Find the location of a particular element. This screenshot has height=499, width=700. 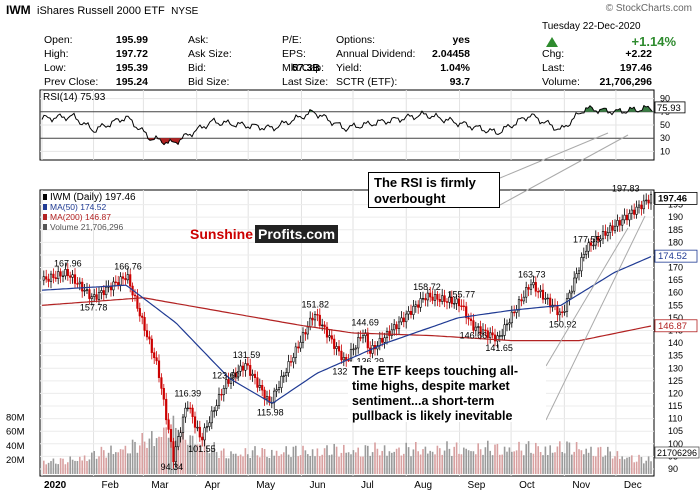

ma200-box is located at coordinates (676, 326).